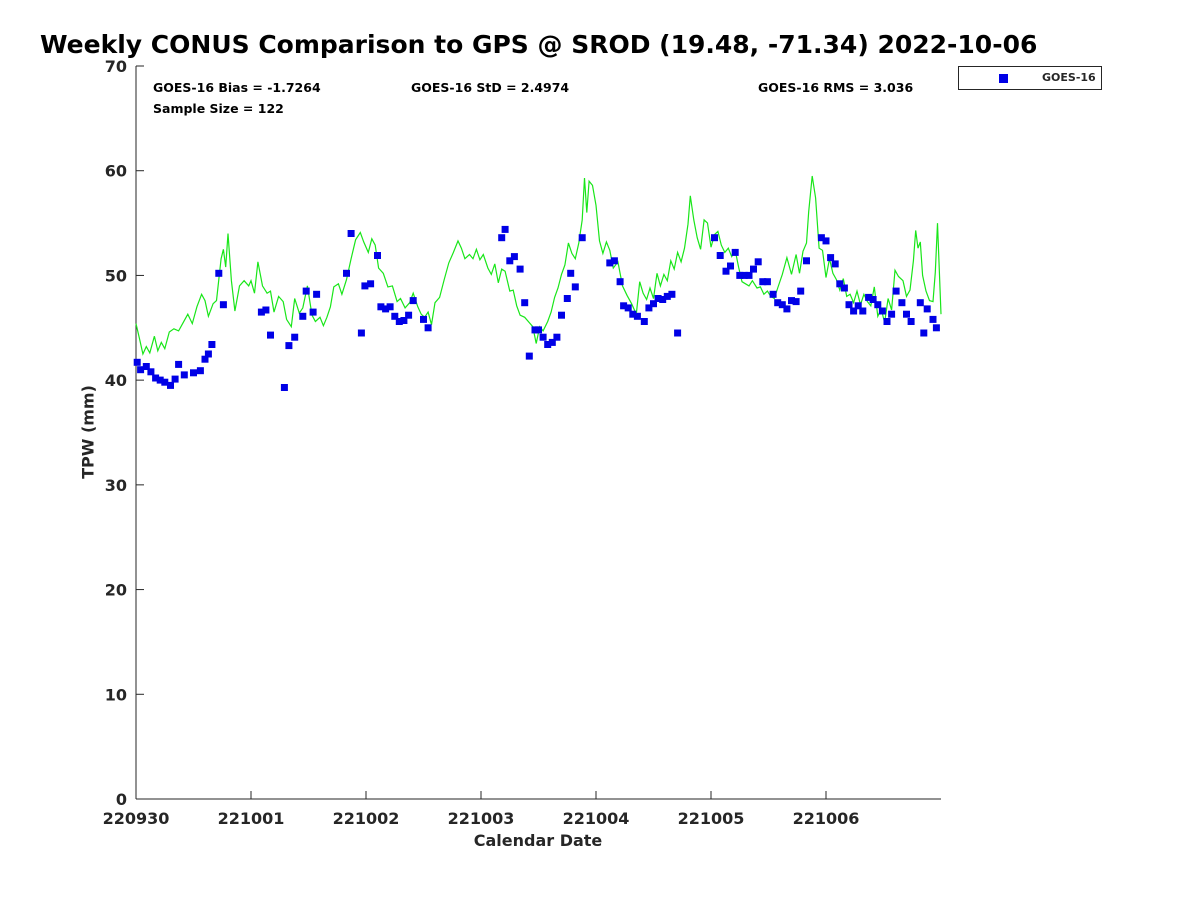 Image resolution: width=1200 pixels, height=900 pixels. What do you see at coordinates (1003, 78) in the screenshot?
I see `legend-marker-goes16` at bounding box center [1003, 78].